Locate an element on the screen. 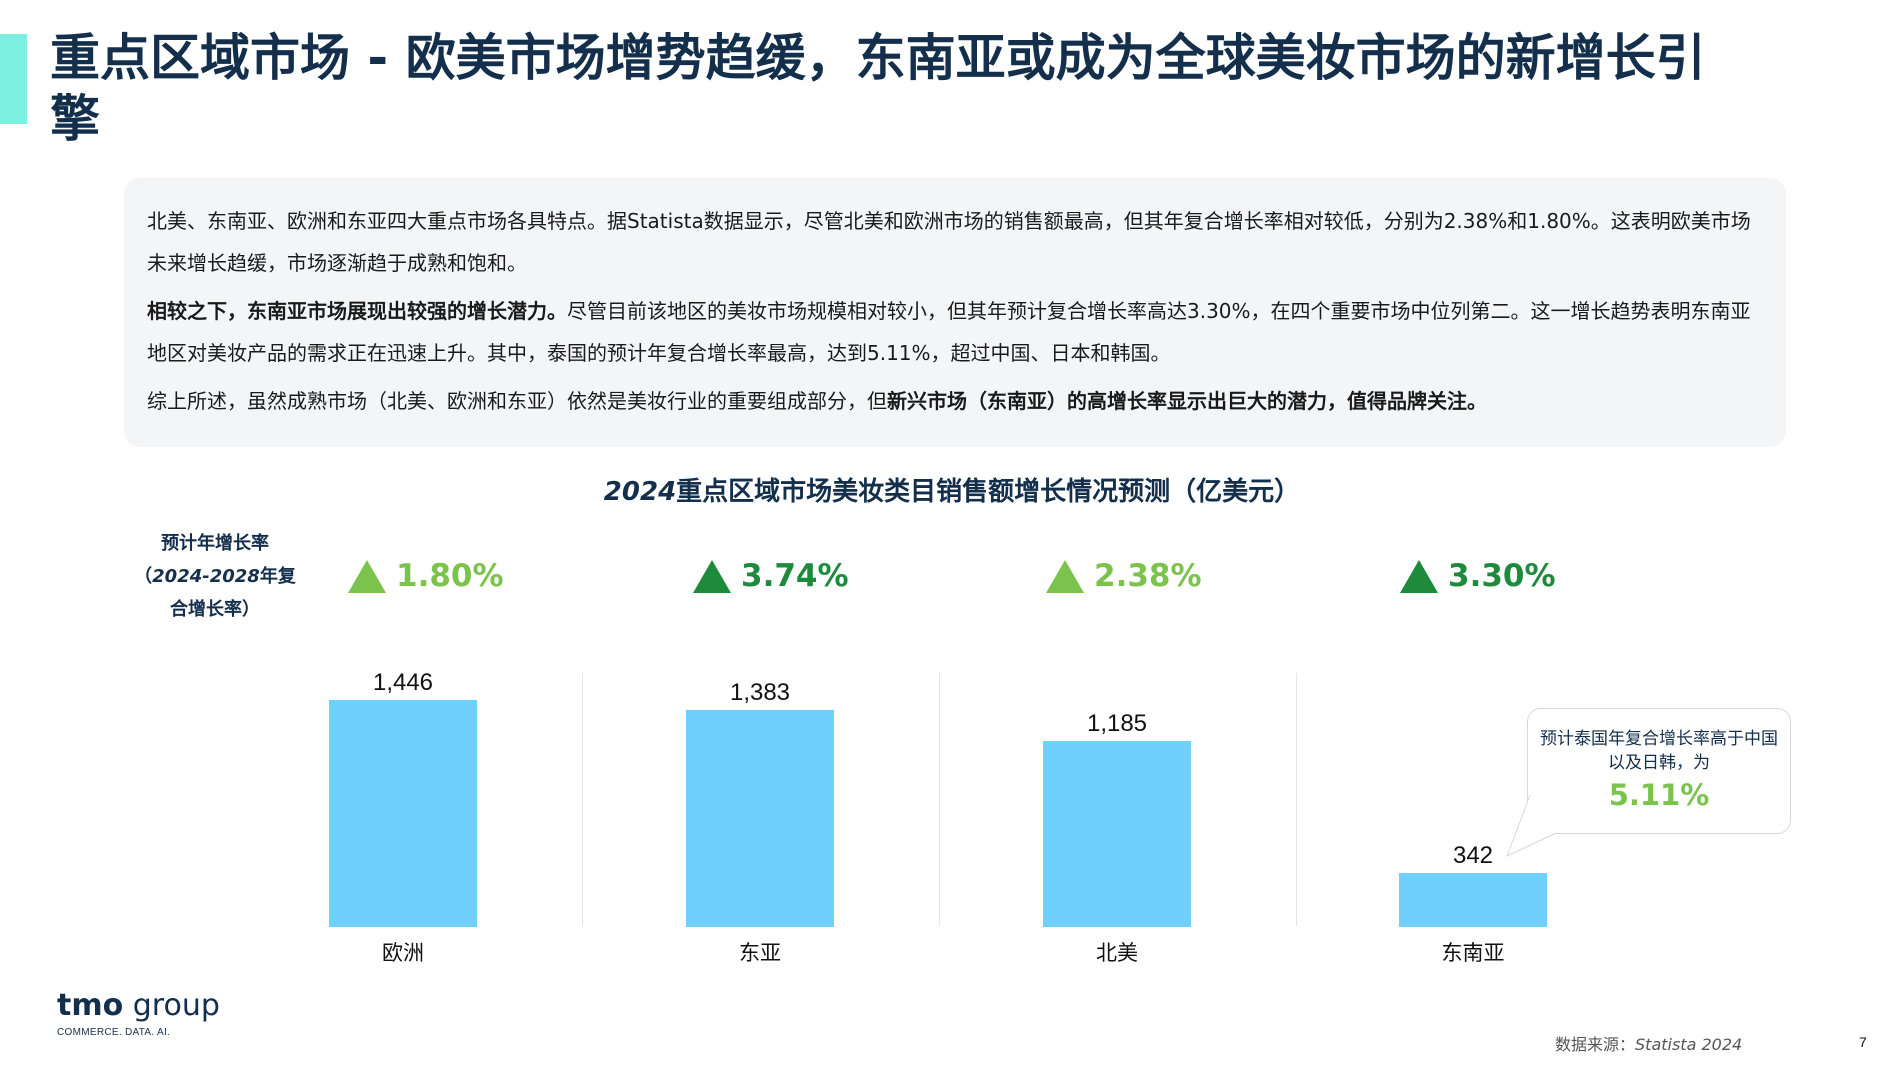  page-number: 7 is located at coordinates (1863, 1042).